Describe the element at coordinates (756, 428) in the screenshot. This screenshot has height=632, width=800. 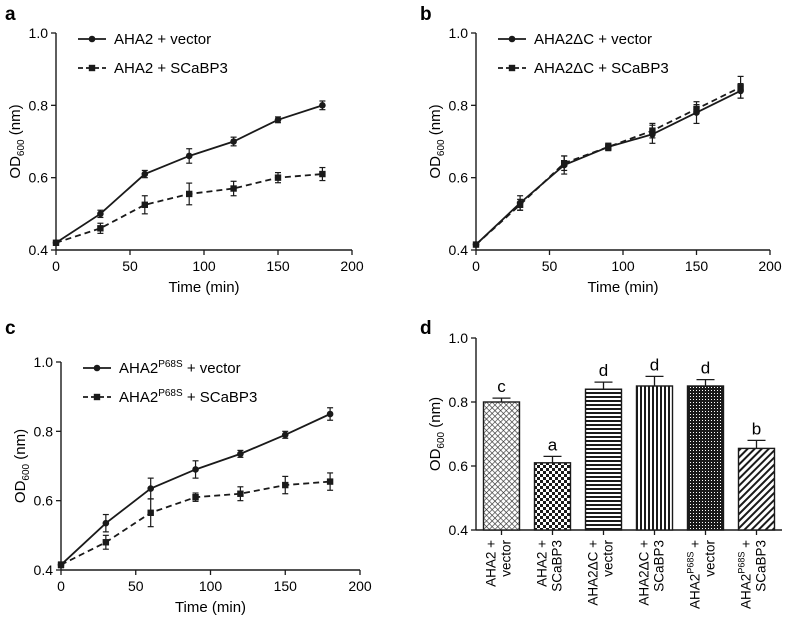
I see `significance-letter: b` at that location.